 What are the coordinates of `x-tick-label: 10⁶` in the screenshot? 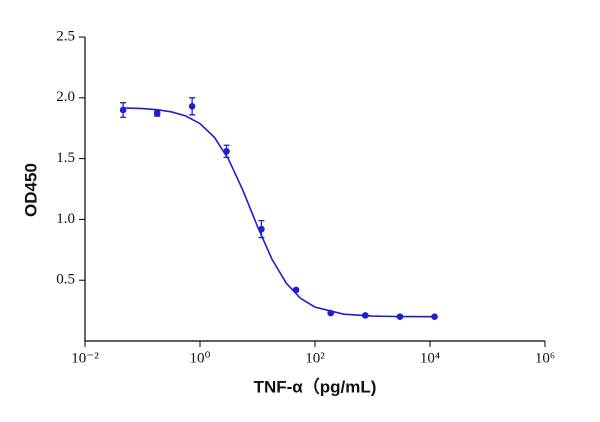 It's located at (545, 358).